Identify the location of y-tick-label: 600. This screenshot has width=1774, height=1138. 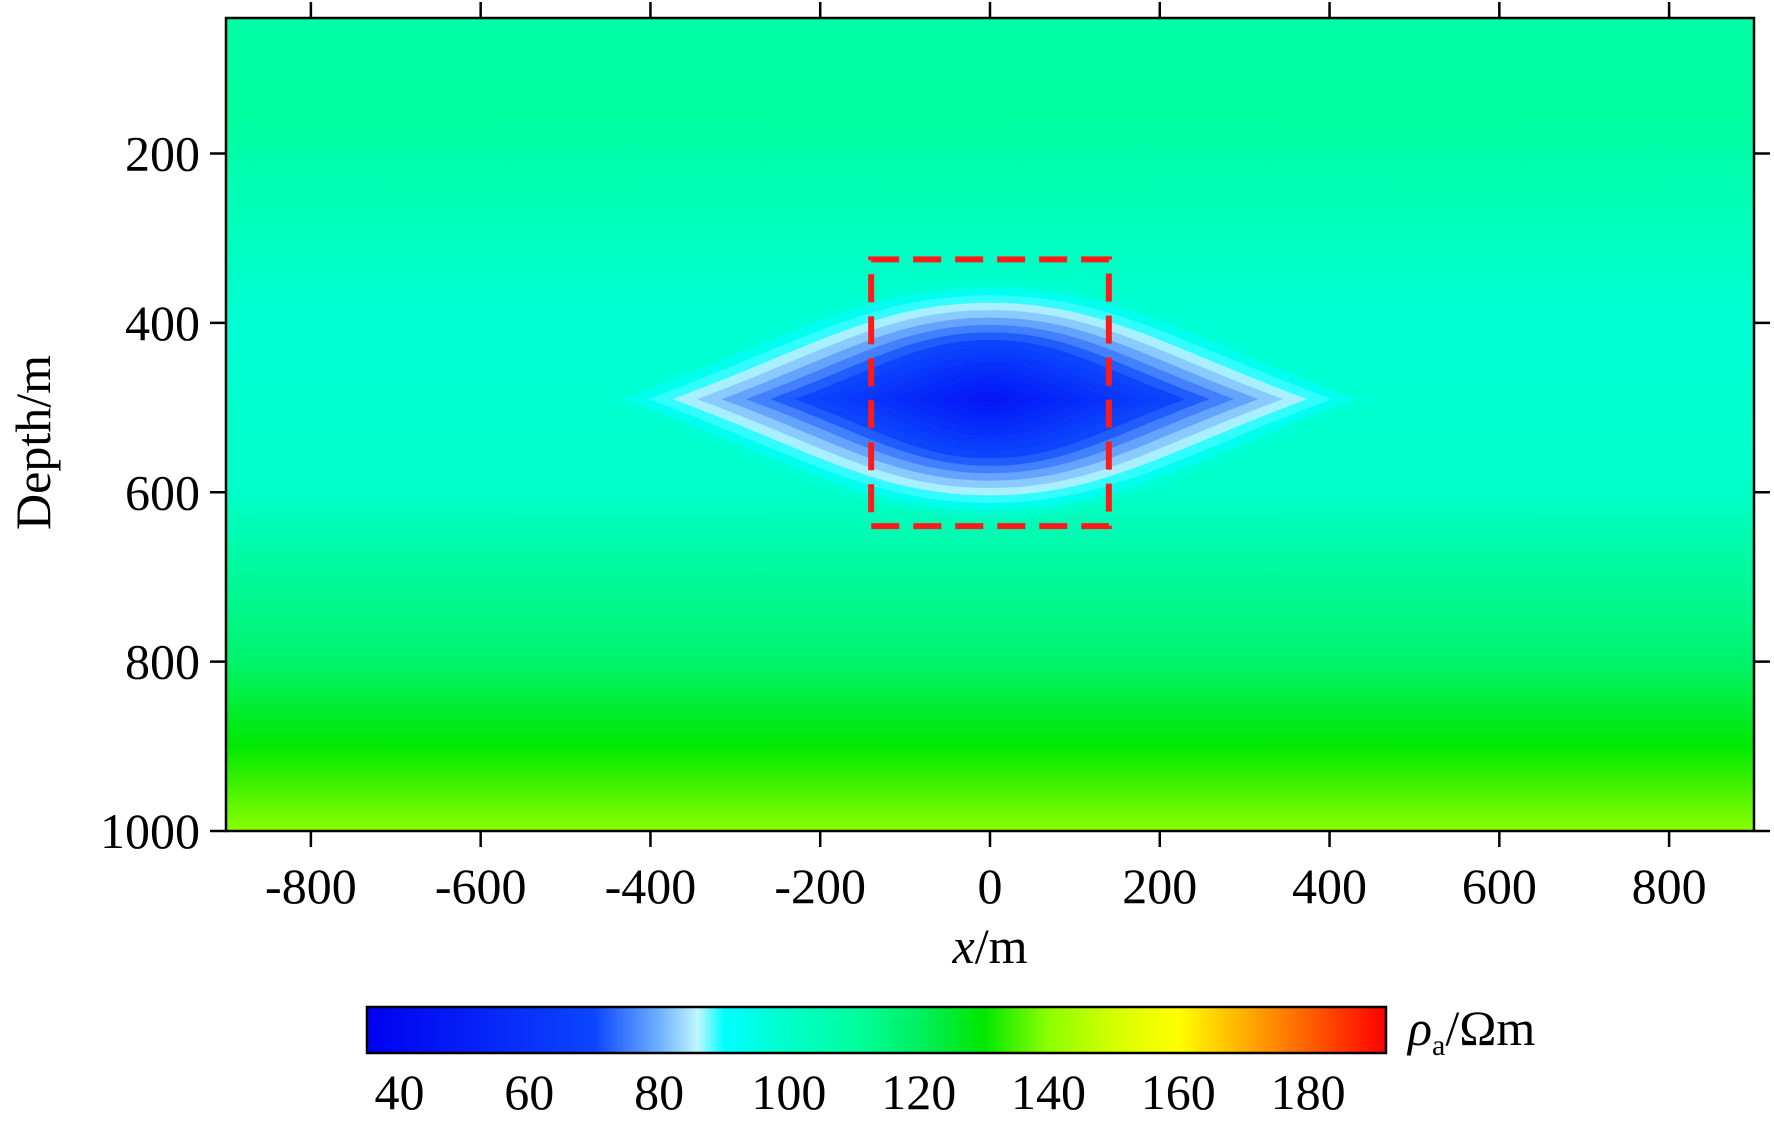
(162, 492).